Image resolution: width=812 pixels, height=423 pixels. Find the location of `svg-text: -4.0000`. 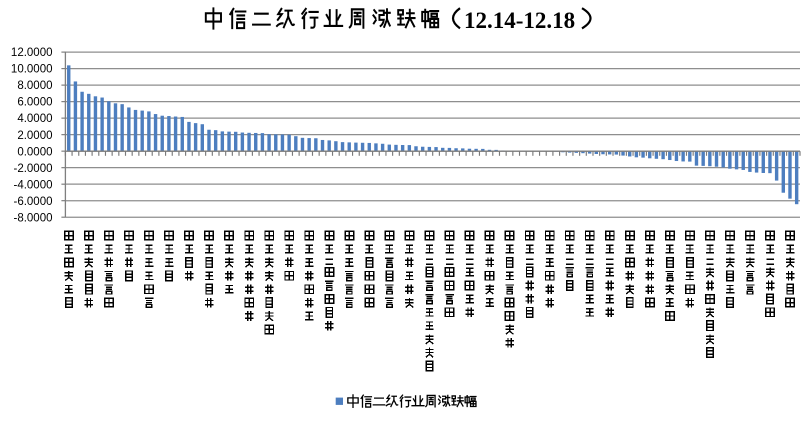

svg-text: -4.0000 is located at coordinates (32, 185).